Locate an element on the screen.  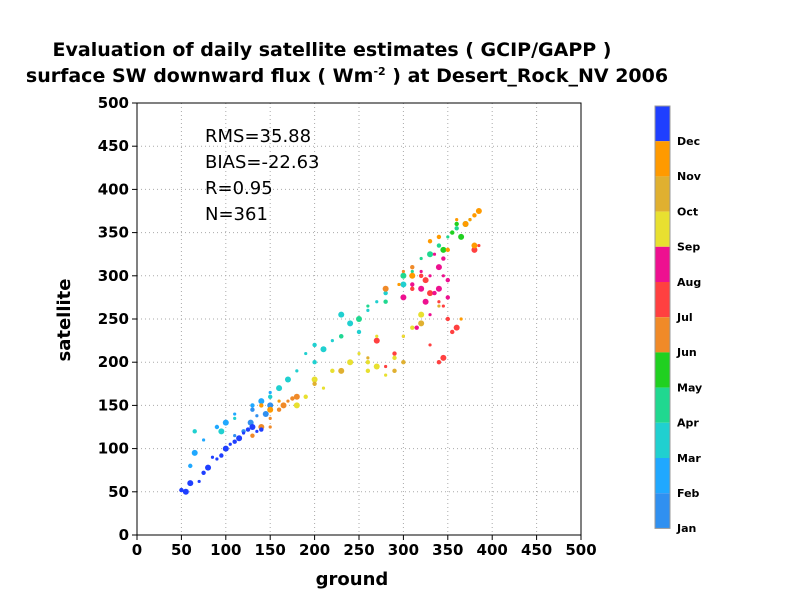
legend-label: Oct is located at coordinates (687, 211).